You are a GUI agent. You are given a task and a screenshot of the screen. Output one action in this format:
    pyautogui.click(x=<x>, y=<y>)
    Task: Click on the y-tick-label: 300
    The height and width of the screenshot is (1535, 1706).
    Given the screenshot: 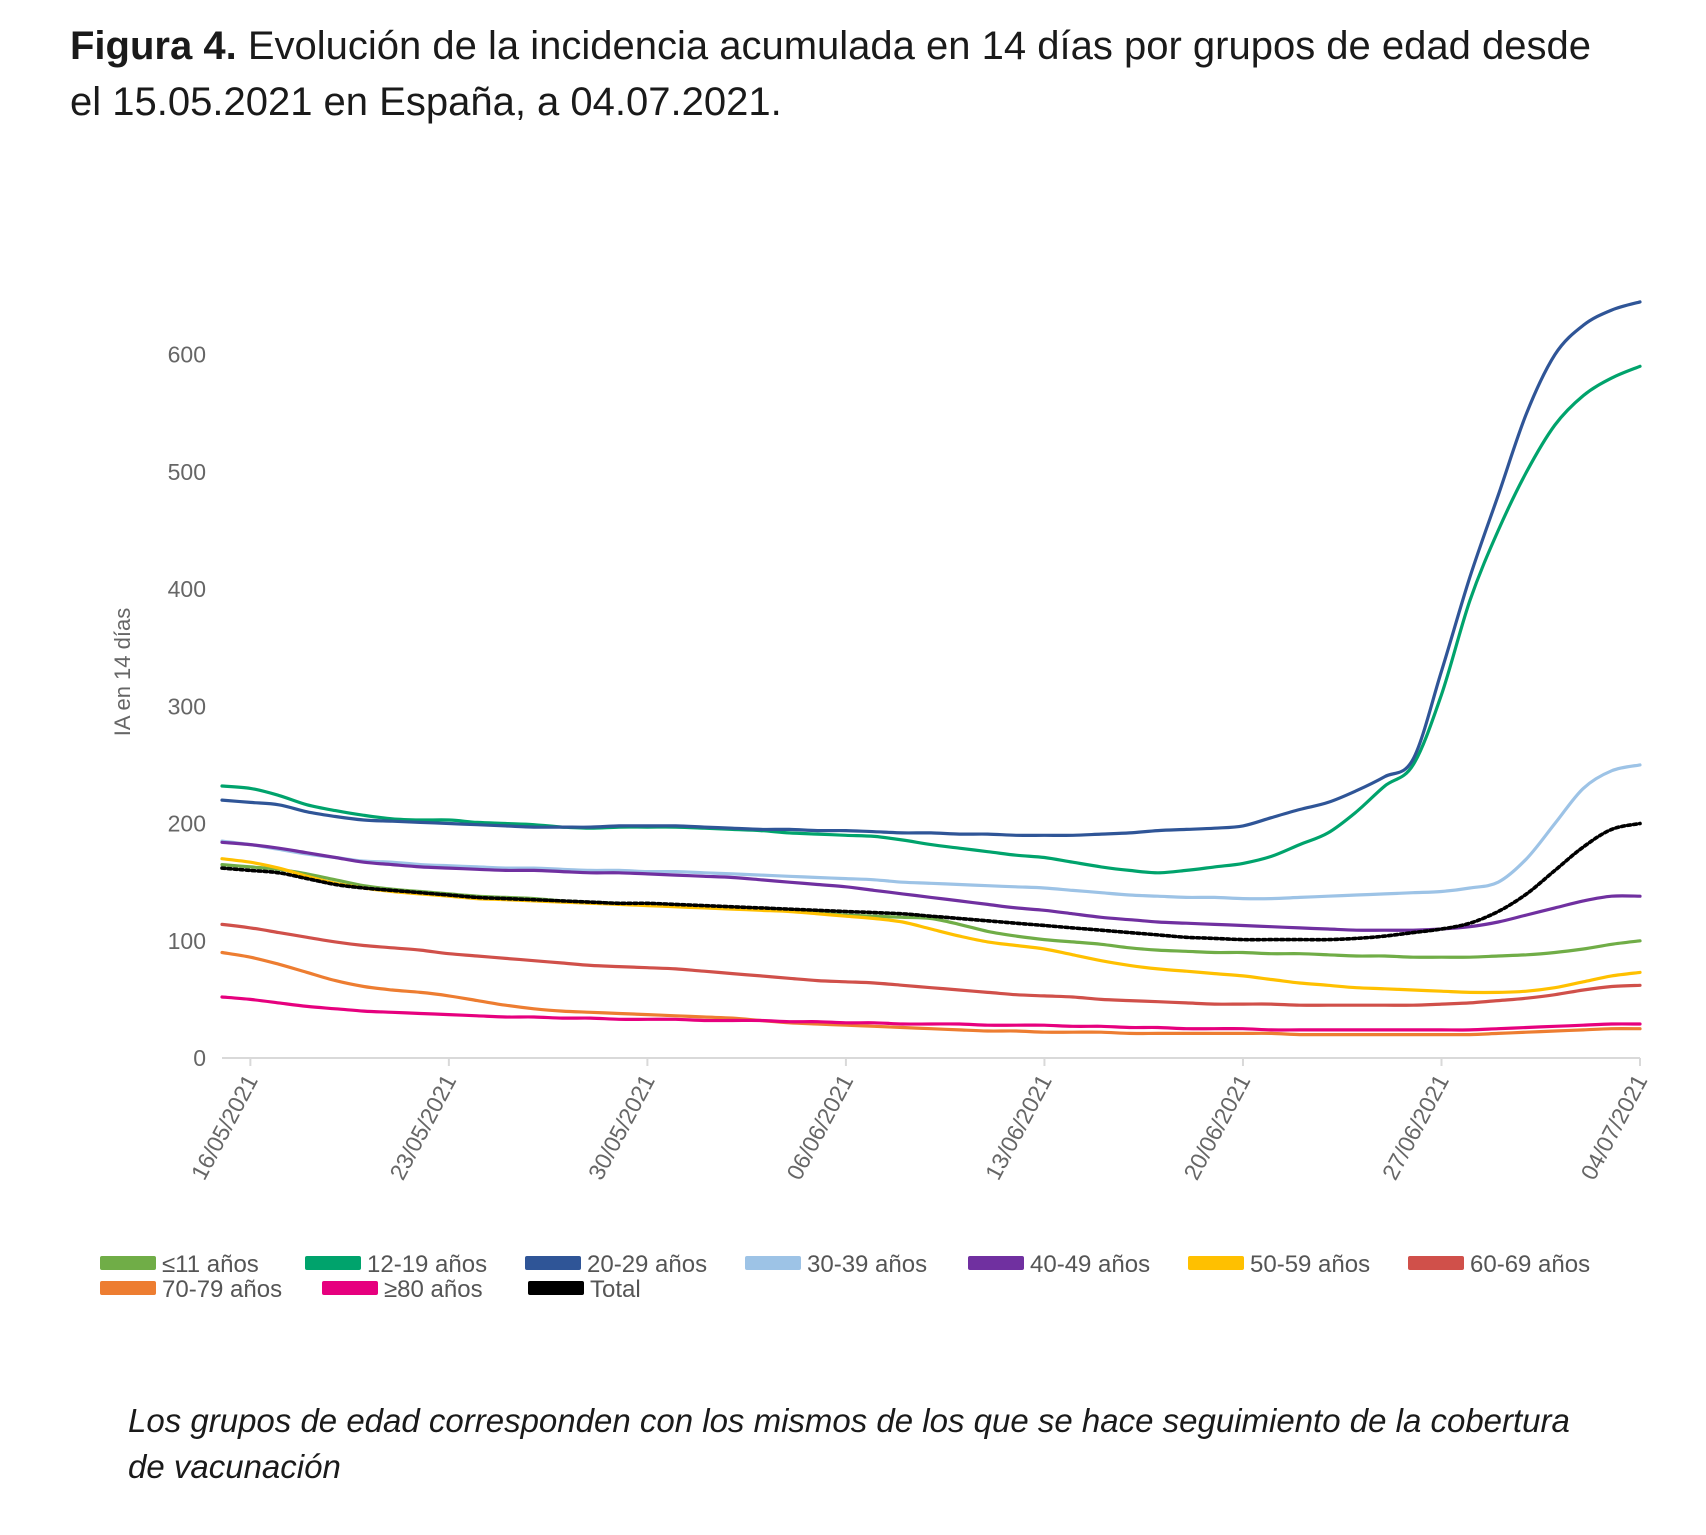 What is the action you would take?
    pyautogui.click(x=187, y=706)
    